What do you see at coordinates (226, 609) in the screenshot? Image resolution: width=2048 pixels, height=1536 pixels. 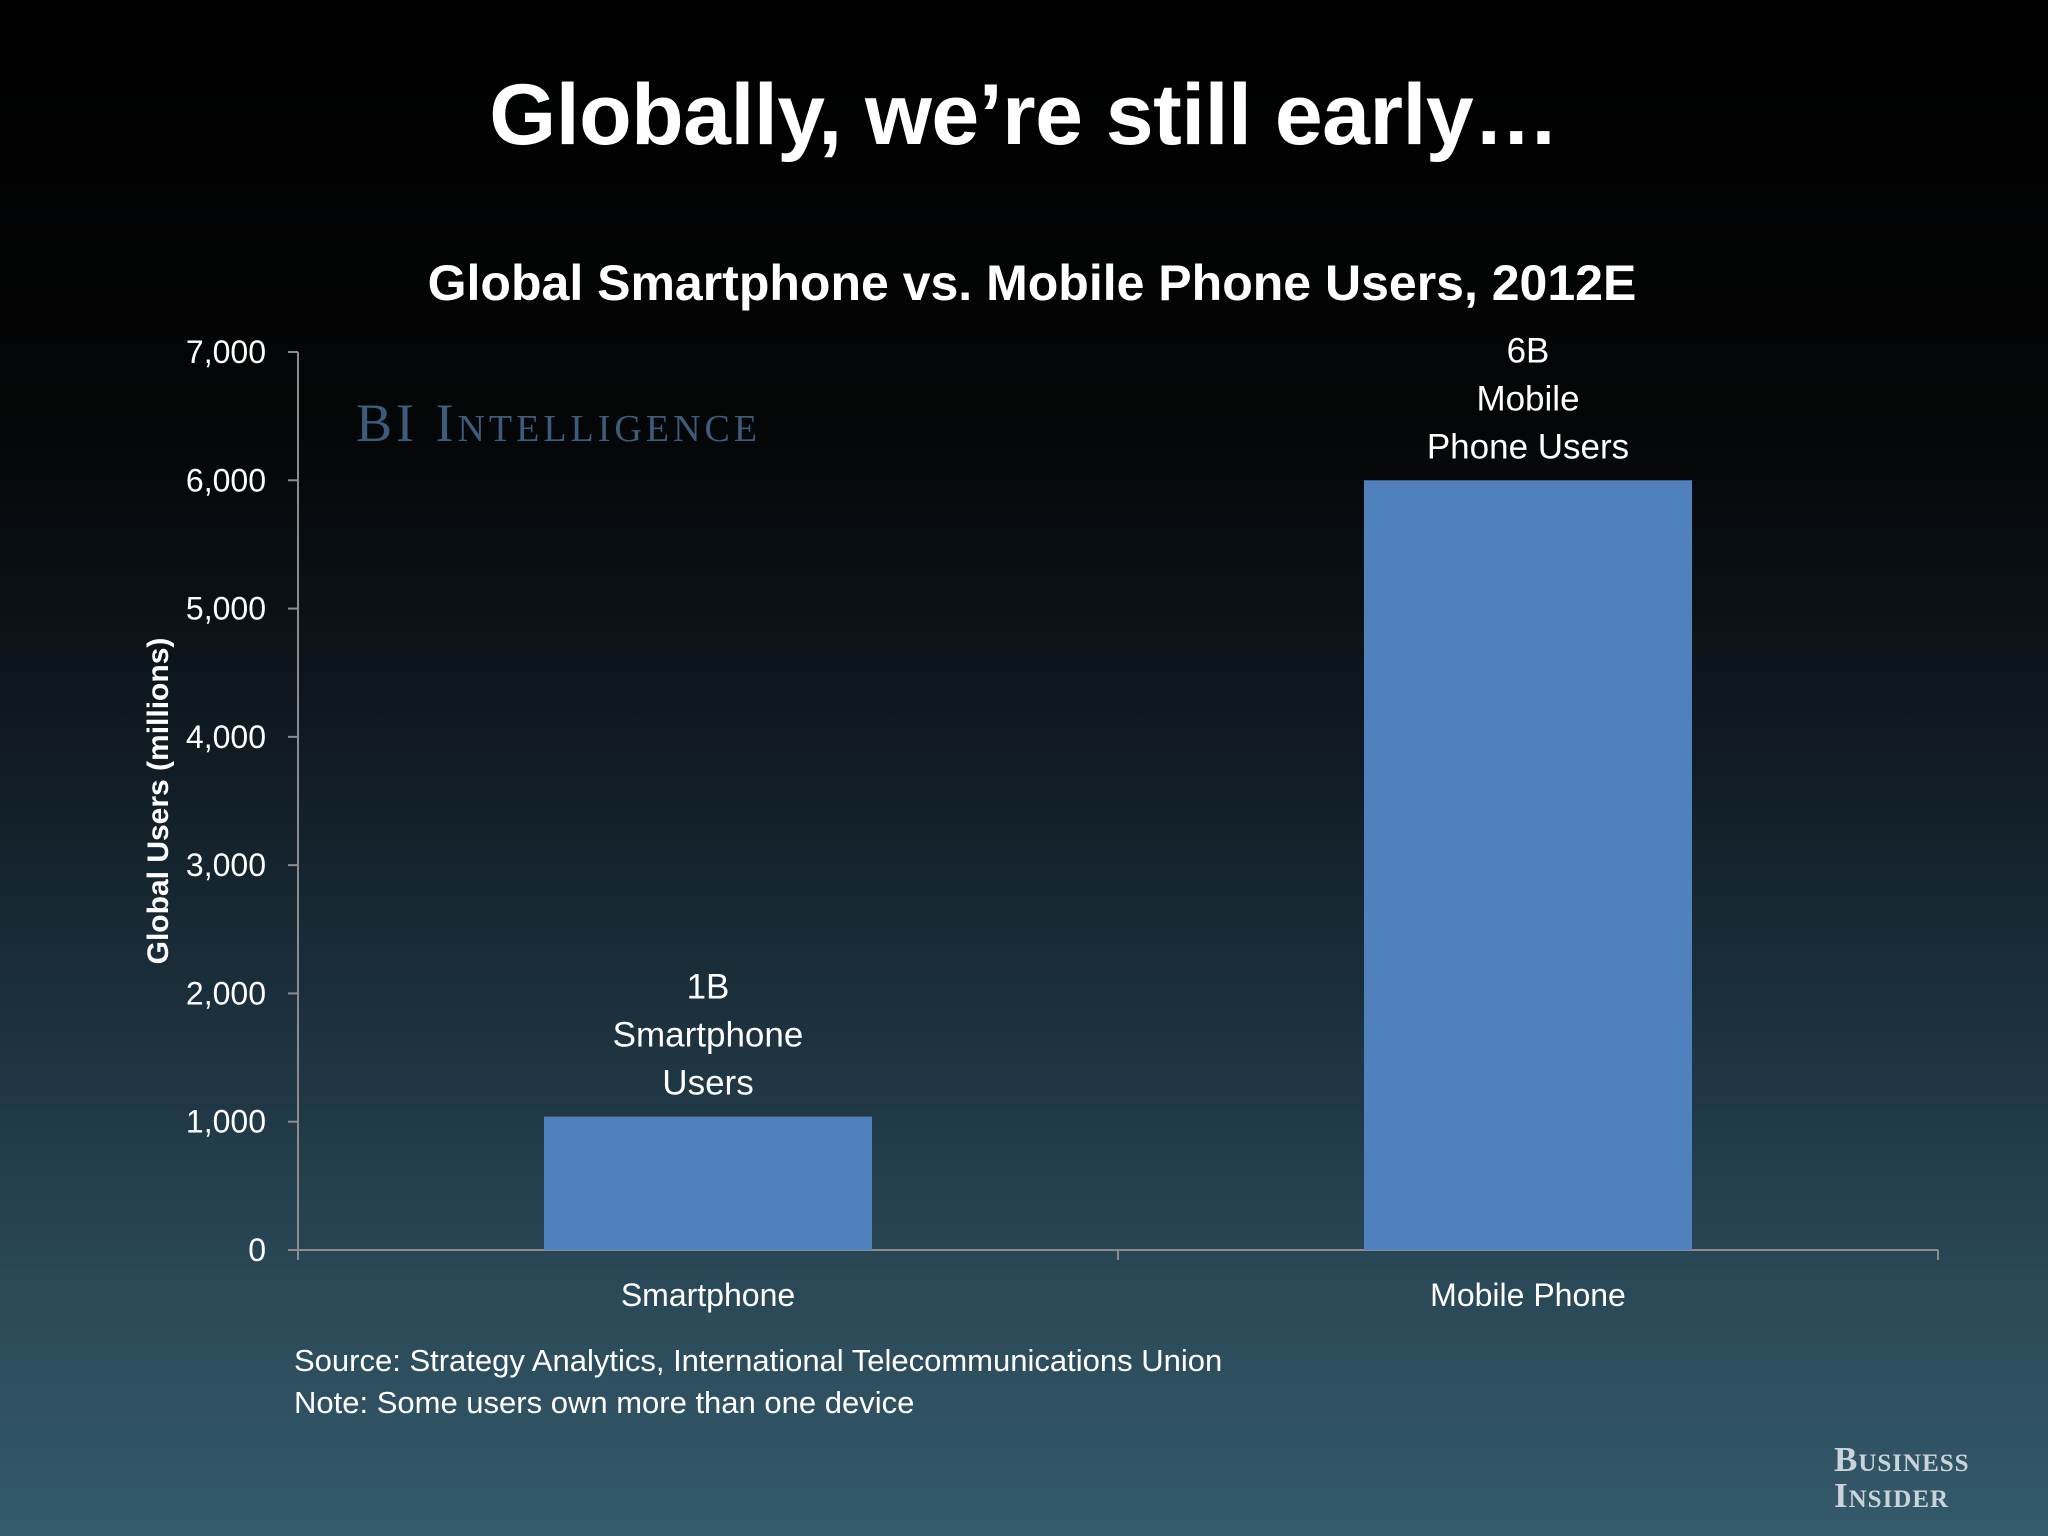 I see `y-tick-label: 5,000` at bounding box center [226, 609].